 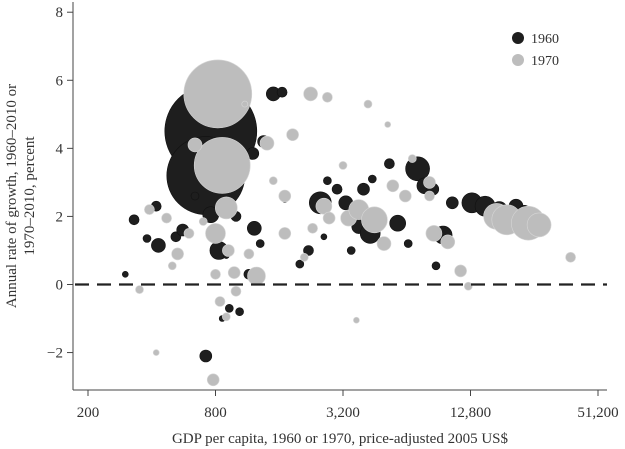 I want to click on y-tick-label: 0, so click(x=60, y=285).